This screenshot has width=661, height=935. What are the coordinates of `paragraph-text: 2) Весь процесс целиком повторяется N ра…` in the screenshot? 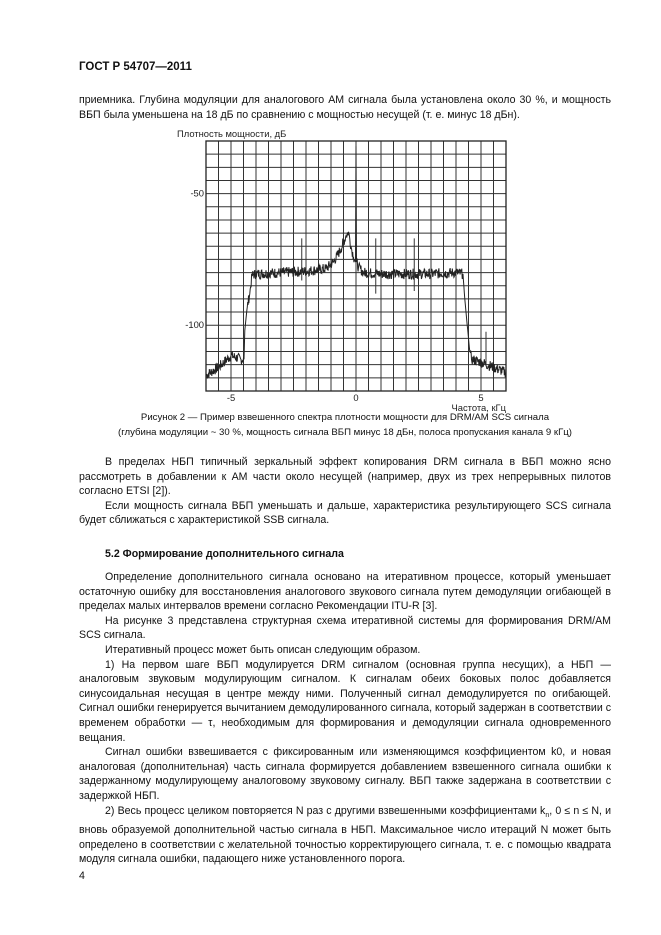 It's located at (325, 810).